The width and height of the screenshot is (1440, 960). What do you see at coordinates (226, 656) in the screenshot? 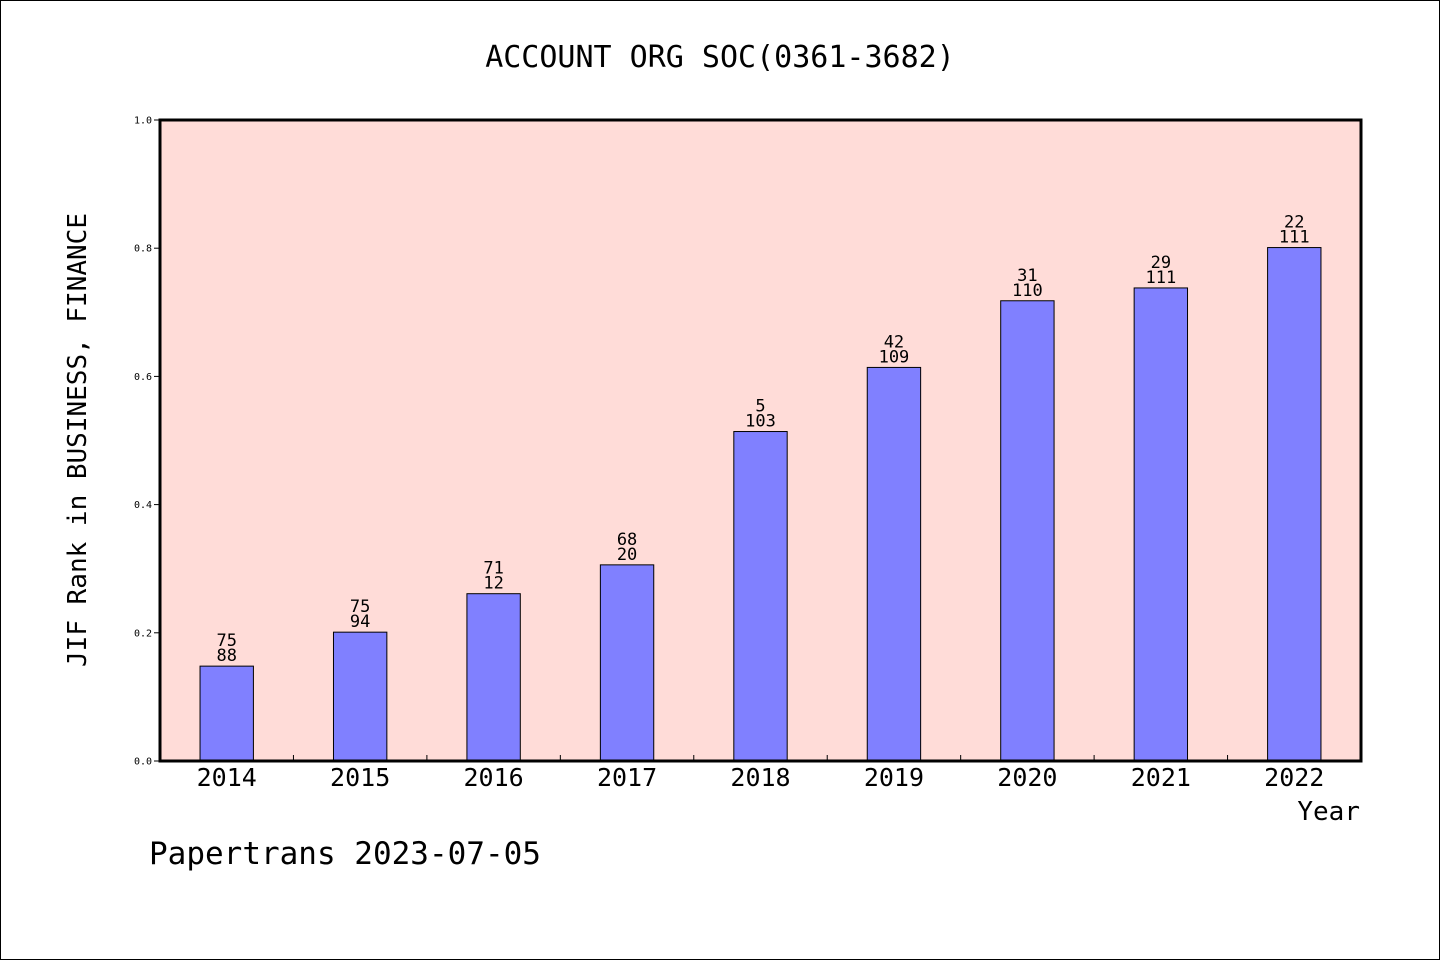
I see `bar-label-bottom: 88` at bounding box center [226, 656].